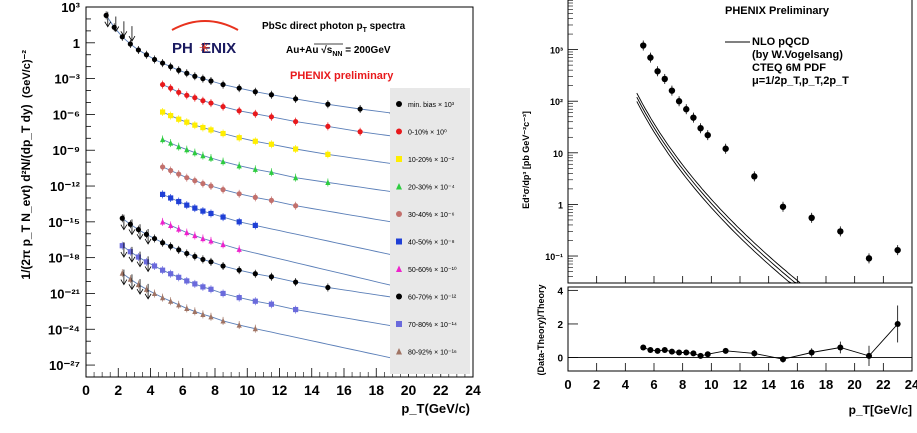 The image size is (917, 433). What do you see at coordinates (64, 222) in the screenshot?
I see `left-y-tick-label: 10⁻¹⁵` at bounding box center [64, 222].